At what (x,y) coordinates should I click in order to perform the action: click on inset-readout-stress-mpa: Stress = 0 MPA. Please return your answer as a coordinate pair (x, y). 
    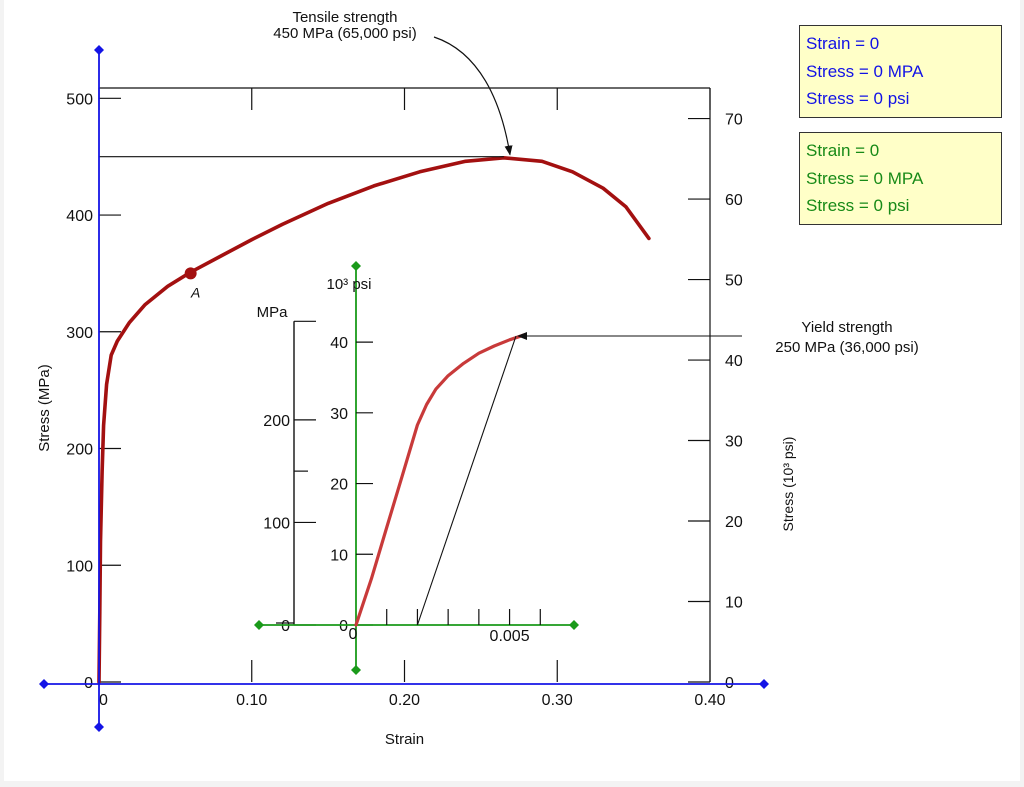
    Looking at the image, I should click on (865, 178).